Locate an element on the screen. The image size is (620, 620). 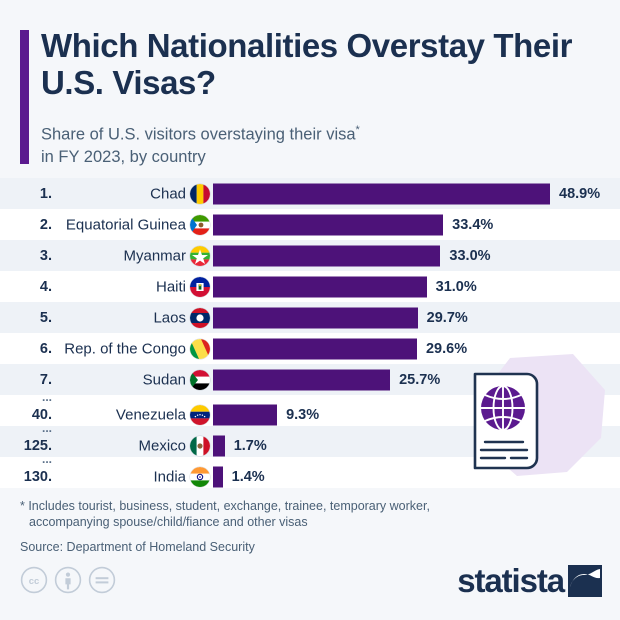
rank-label: 2. is located at coordinates (45, 224).